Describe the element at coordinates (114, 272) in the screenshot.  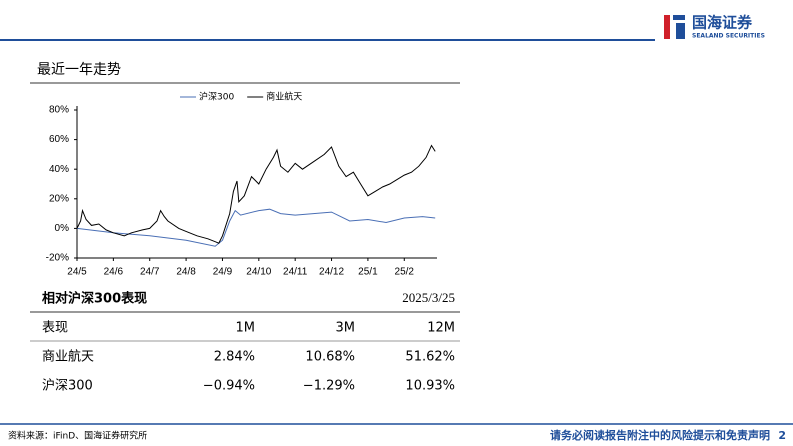
I see `x-tick-label: 24/6` at that location.